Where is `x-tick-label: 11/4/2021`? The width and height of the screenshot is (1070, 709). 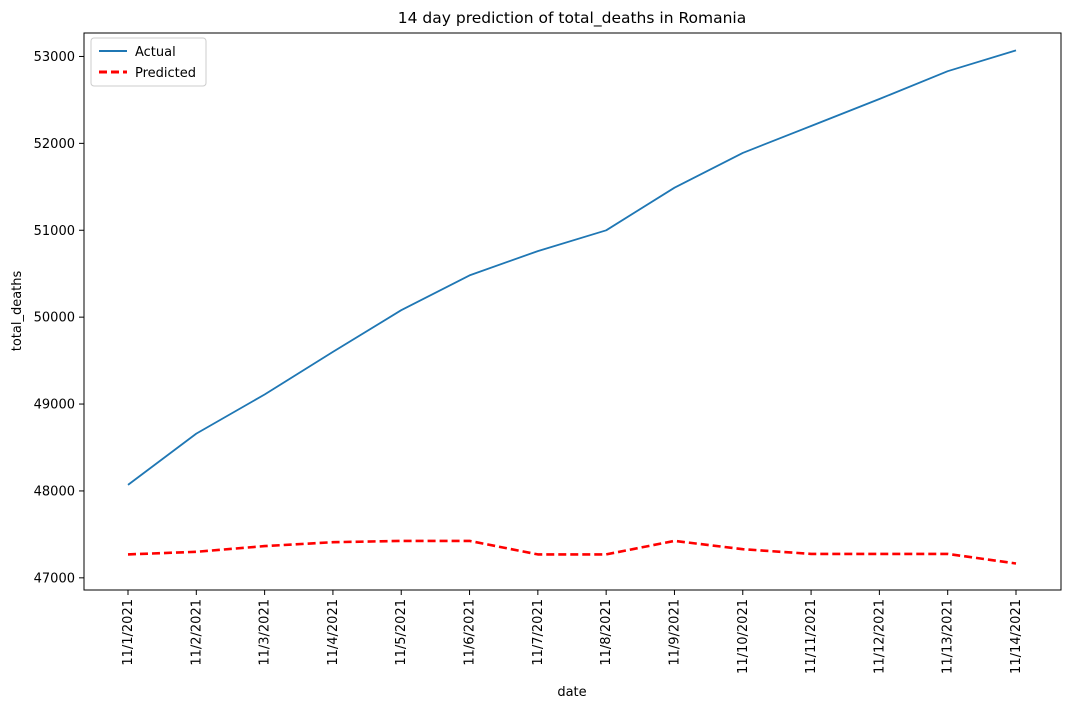
x-tick-label: 11/4/2021 is located at coordinates (333, 632).